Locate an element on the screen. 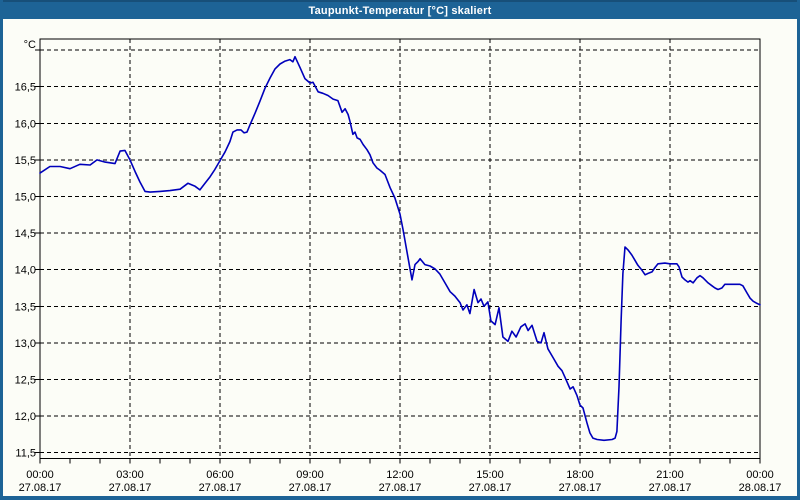  y-axis-label: 13,5 is located at coordinates (25, 307).